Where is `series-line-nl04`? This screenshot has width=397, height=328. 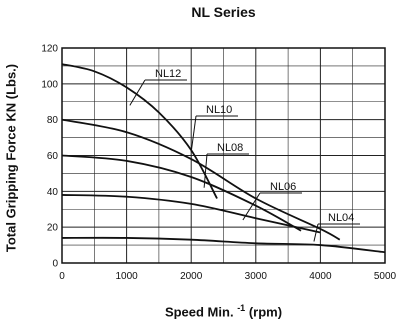 series-line-nl04 is located at coordinates (223, 245).